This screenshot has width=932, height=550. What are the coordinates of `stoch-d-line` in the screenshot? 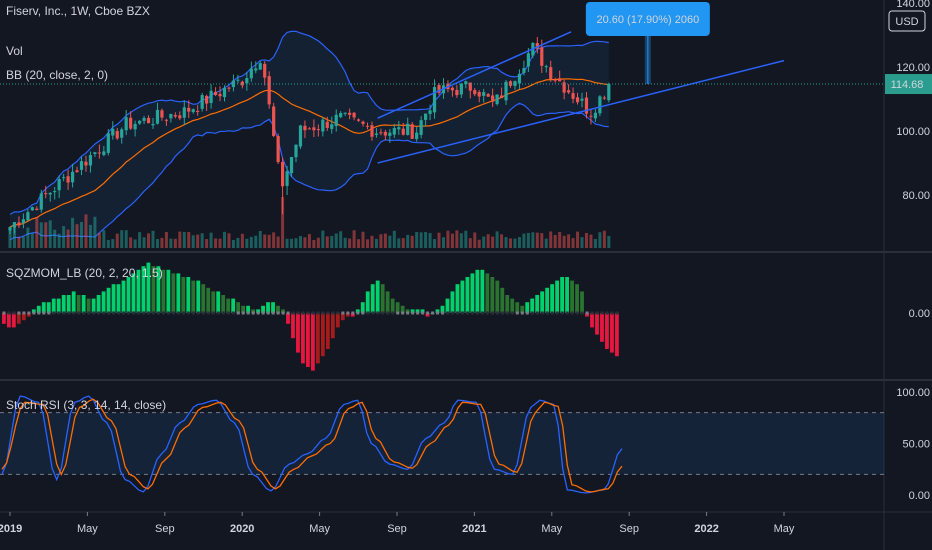 It's located at (312, 445).